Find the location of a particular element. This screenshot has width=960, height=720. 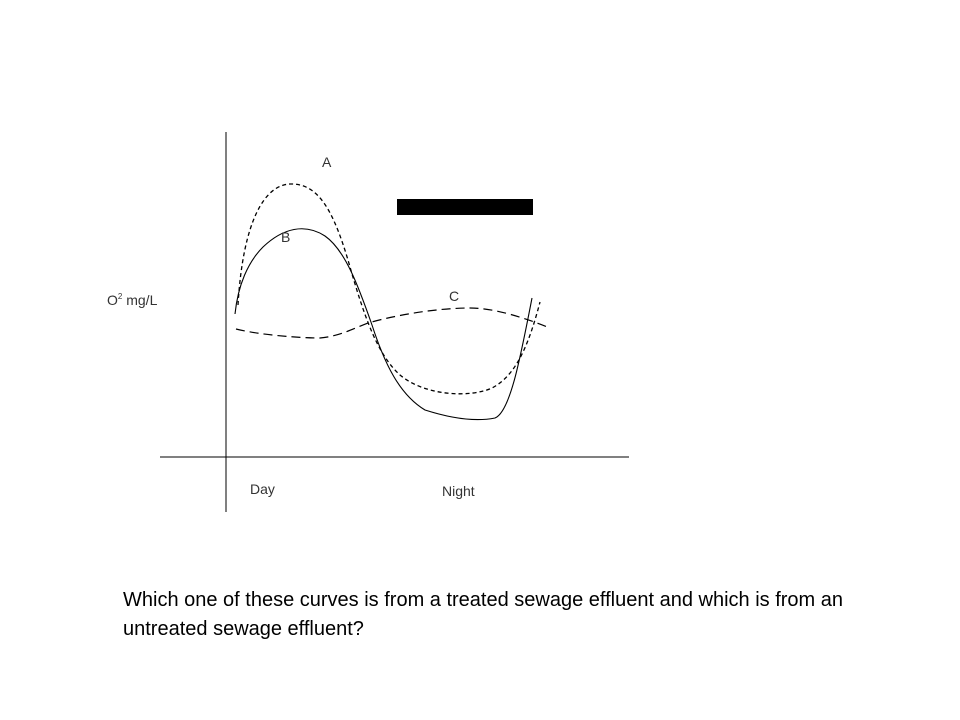

x-axis-day-label: Day is located at coordinates (262, 489).